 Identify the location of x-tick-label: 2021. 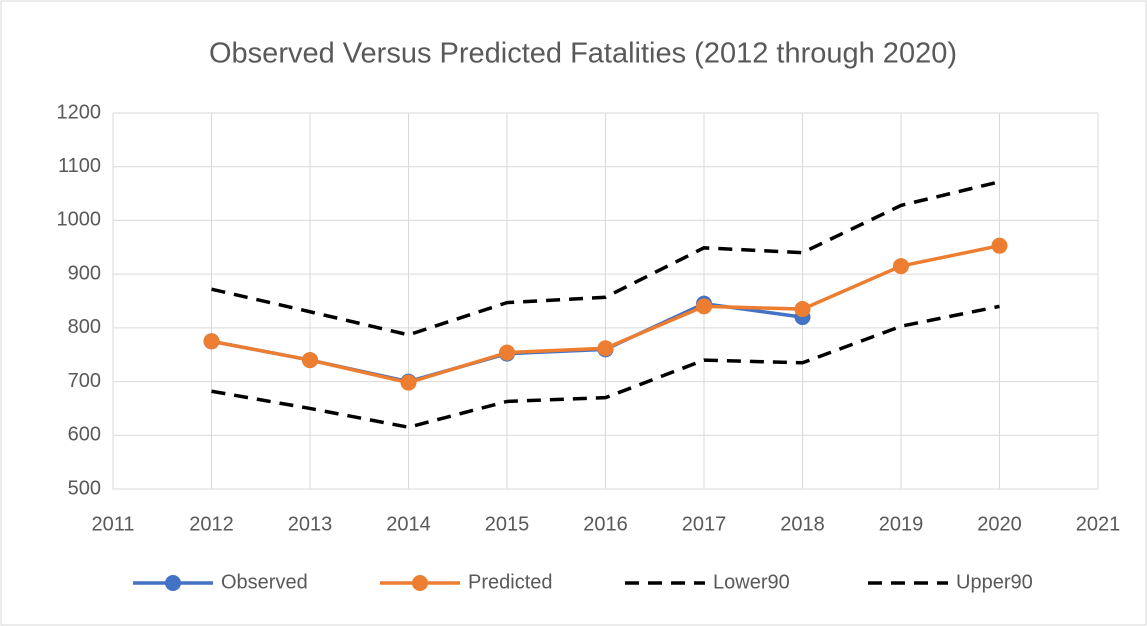
(1098, 524).